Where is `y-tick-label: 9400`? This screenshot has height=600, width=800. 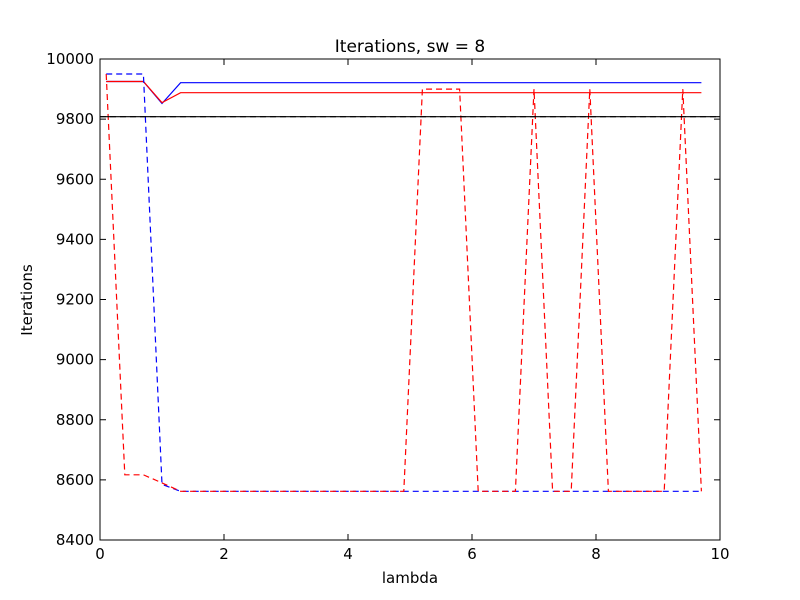 y-tick-label: 9400 is located at coordinates (75, 239).